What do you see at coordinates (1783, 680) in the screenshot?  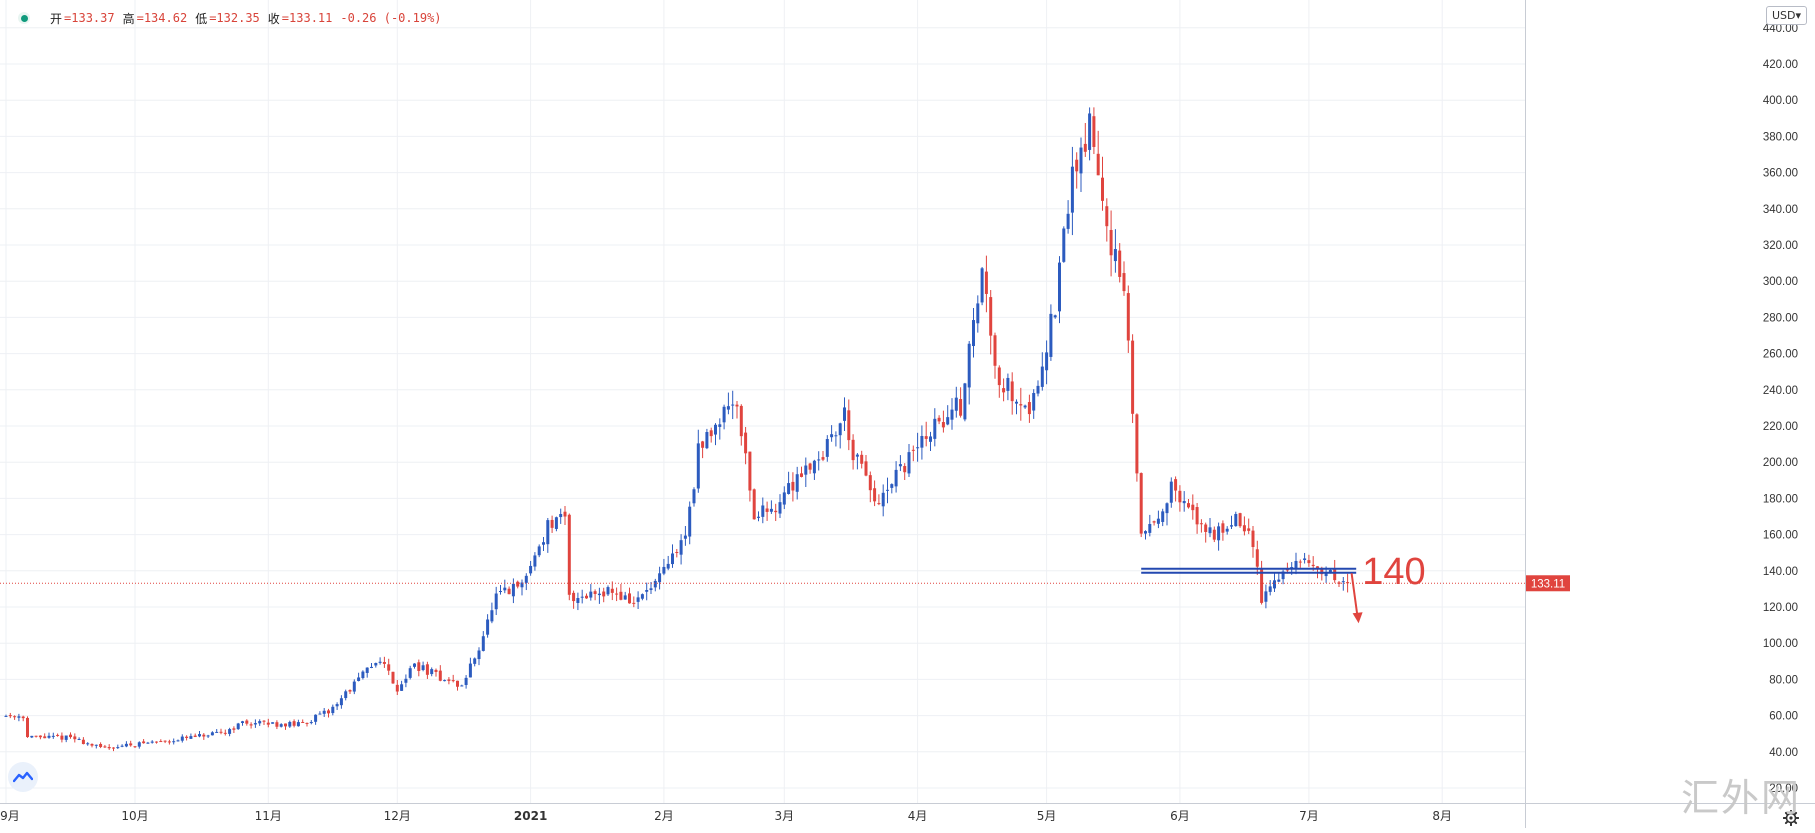 I see `y-tick-label: 80.00` at bounding box center [1783, 680].